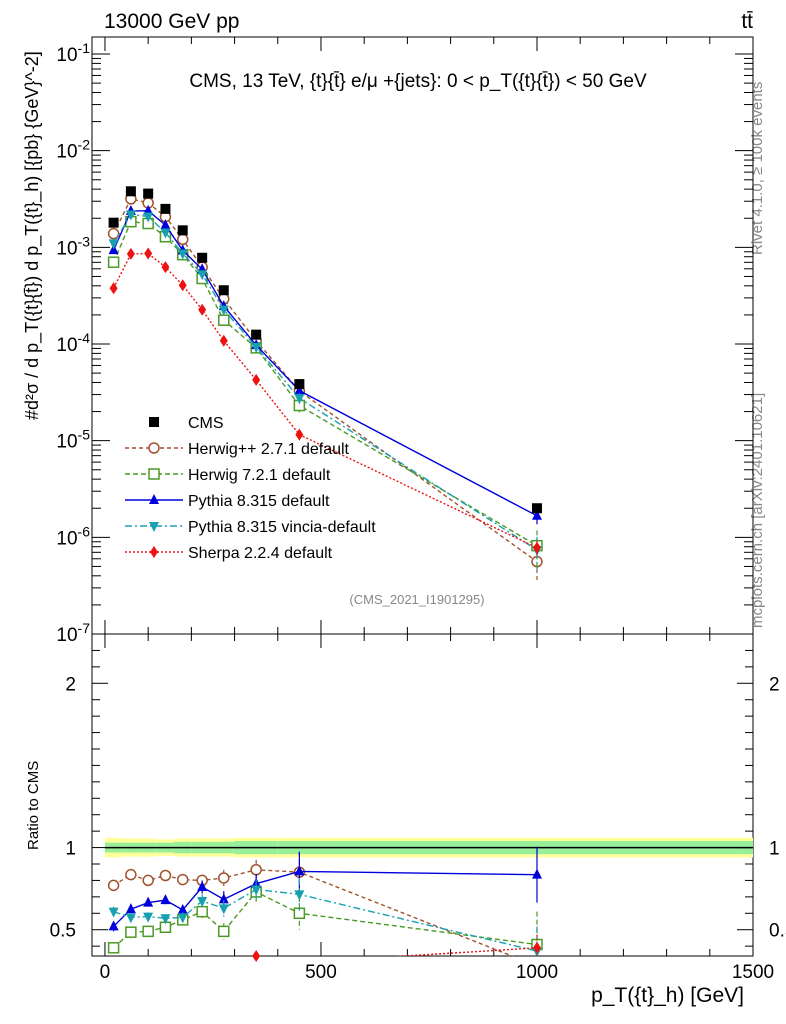  I want to click on x-tick-labels: 0 500 1000 1500, so click(437, 972).